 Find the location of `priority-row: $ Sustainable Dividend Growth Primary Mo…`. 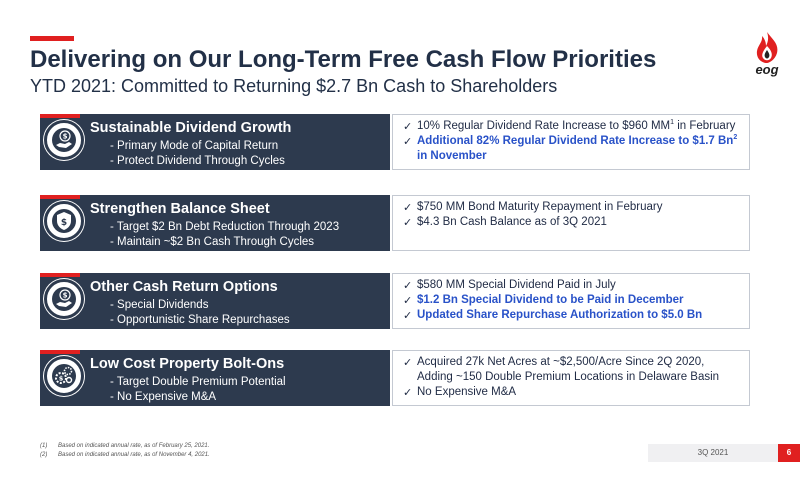

priority-row: $ Sustainable Dividend Growth Primary Mo… is located at coordinates (395, 142).